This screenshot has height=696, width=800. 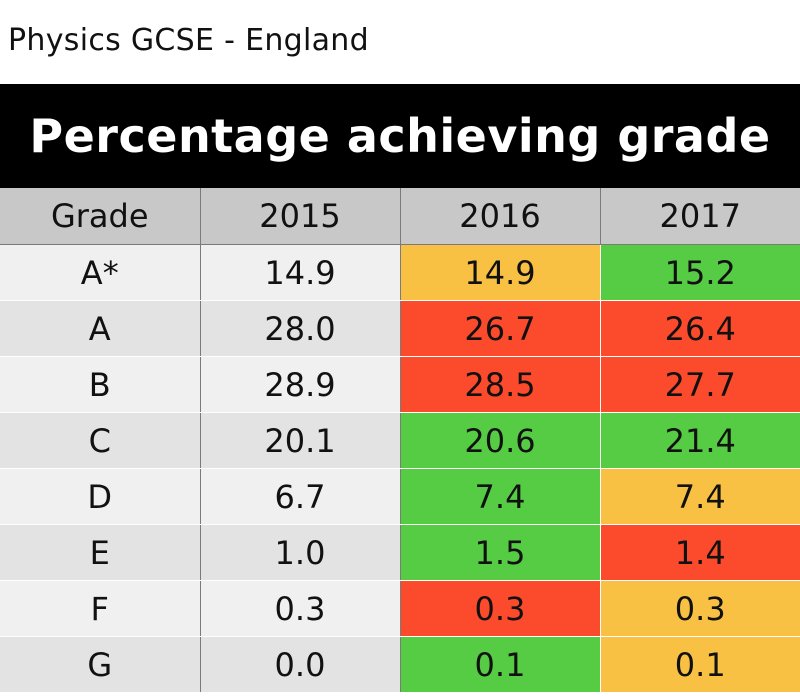 I want to click on column-header-2016: 2016, so click(x=500, y=216).